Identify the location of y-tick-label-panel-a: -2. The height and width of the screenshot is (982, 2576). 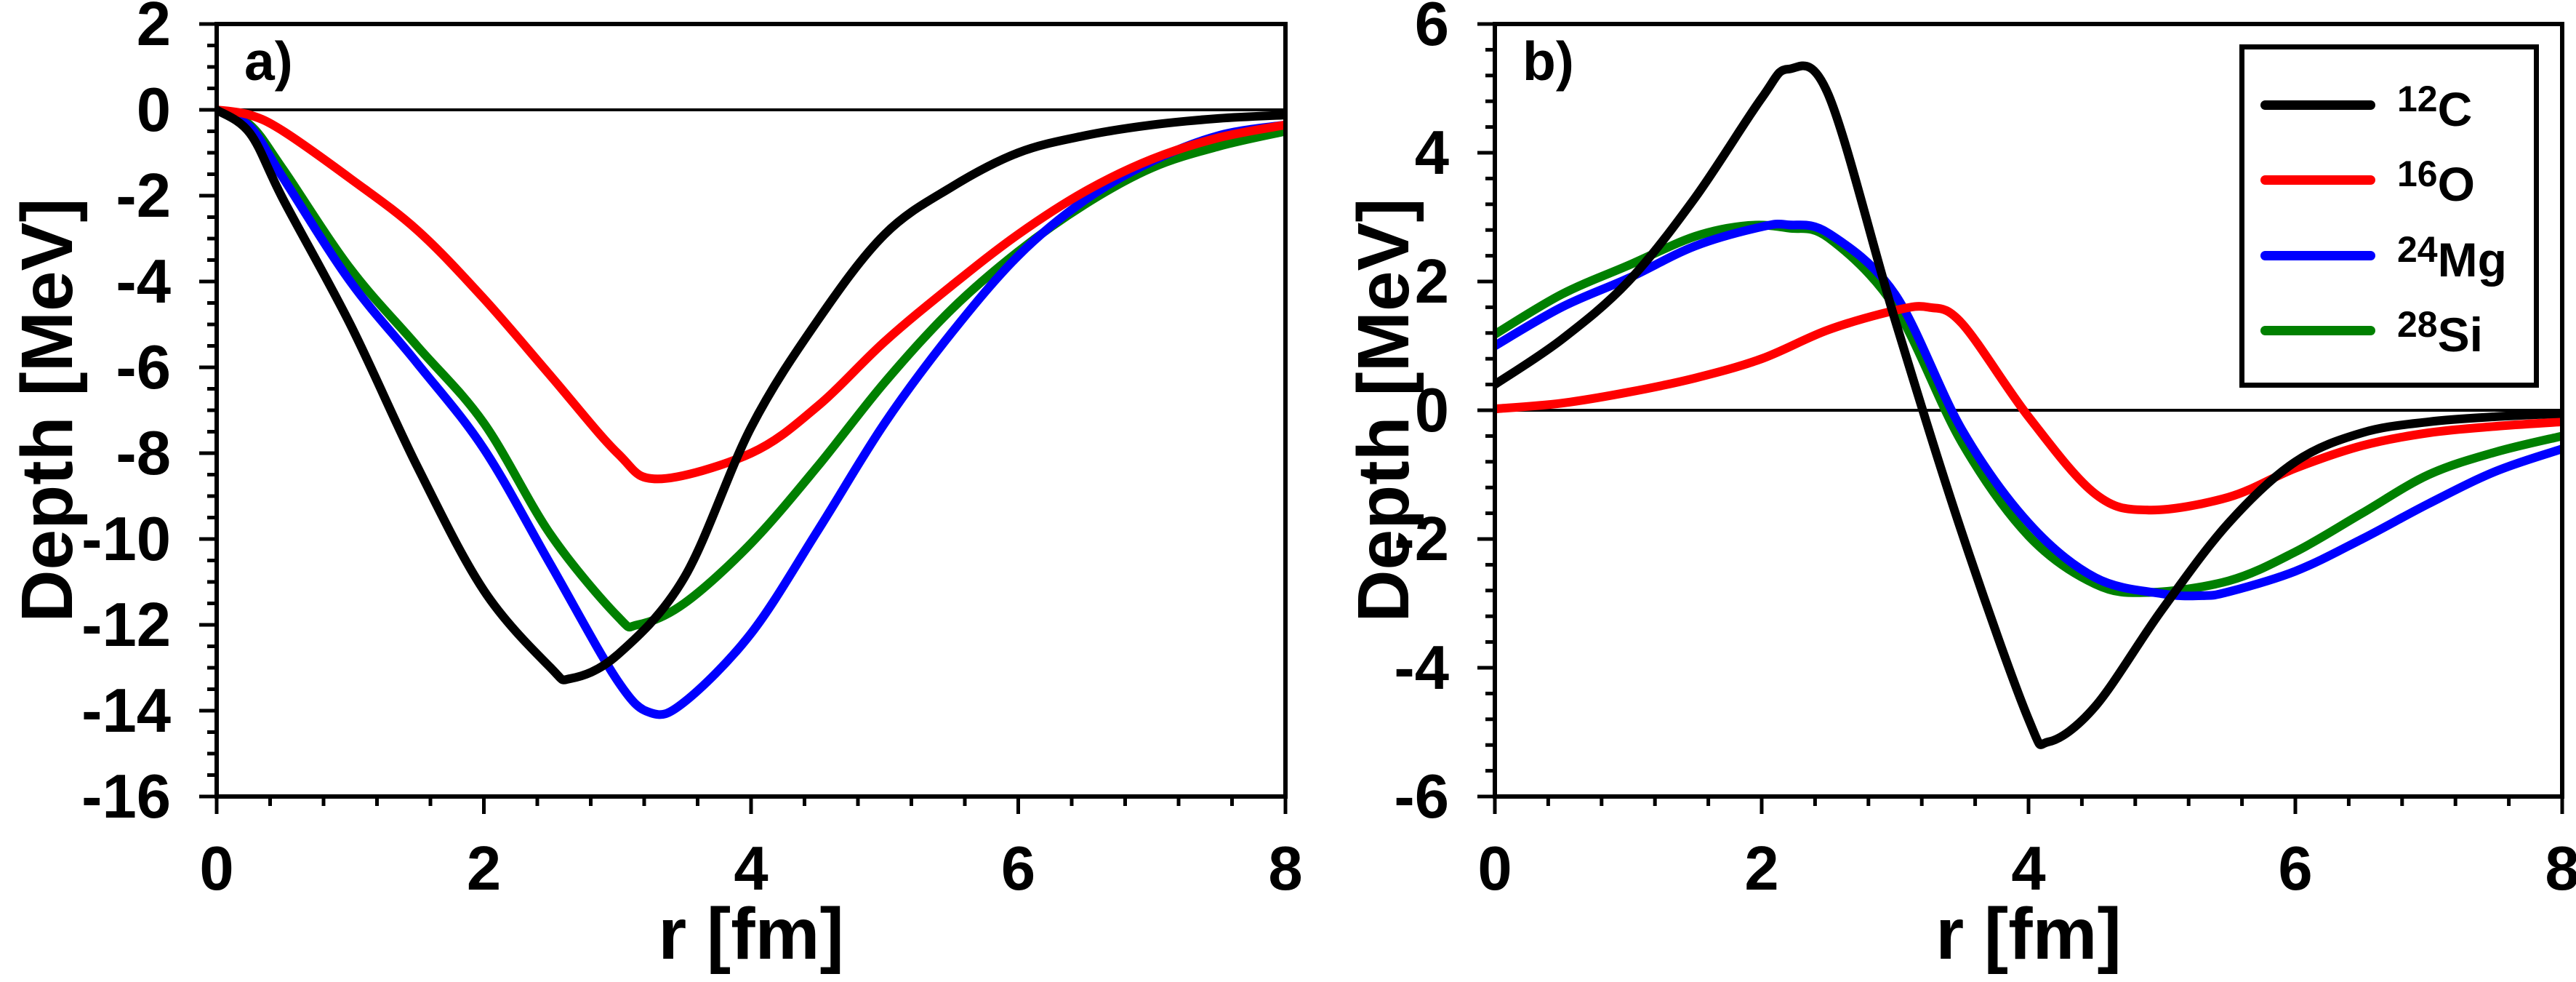
(143, 196).